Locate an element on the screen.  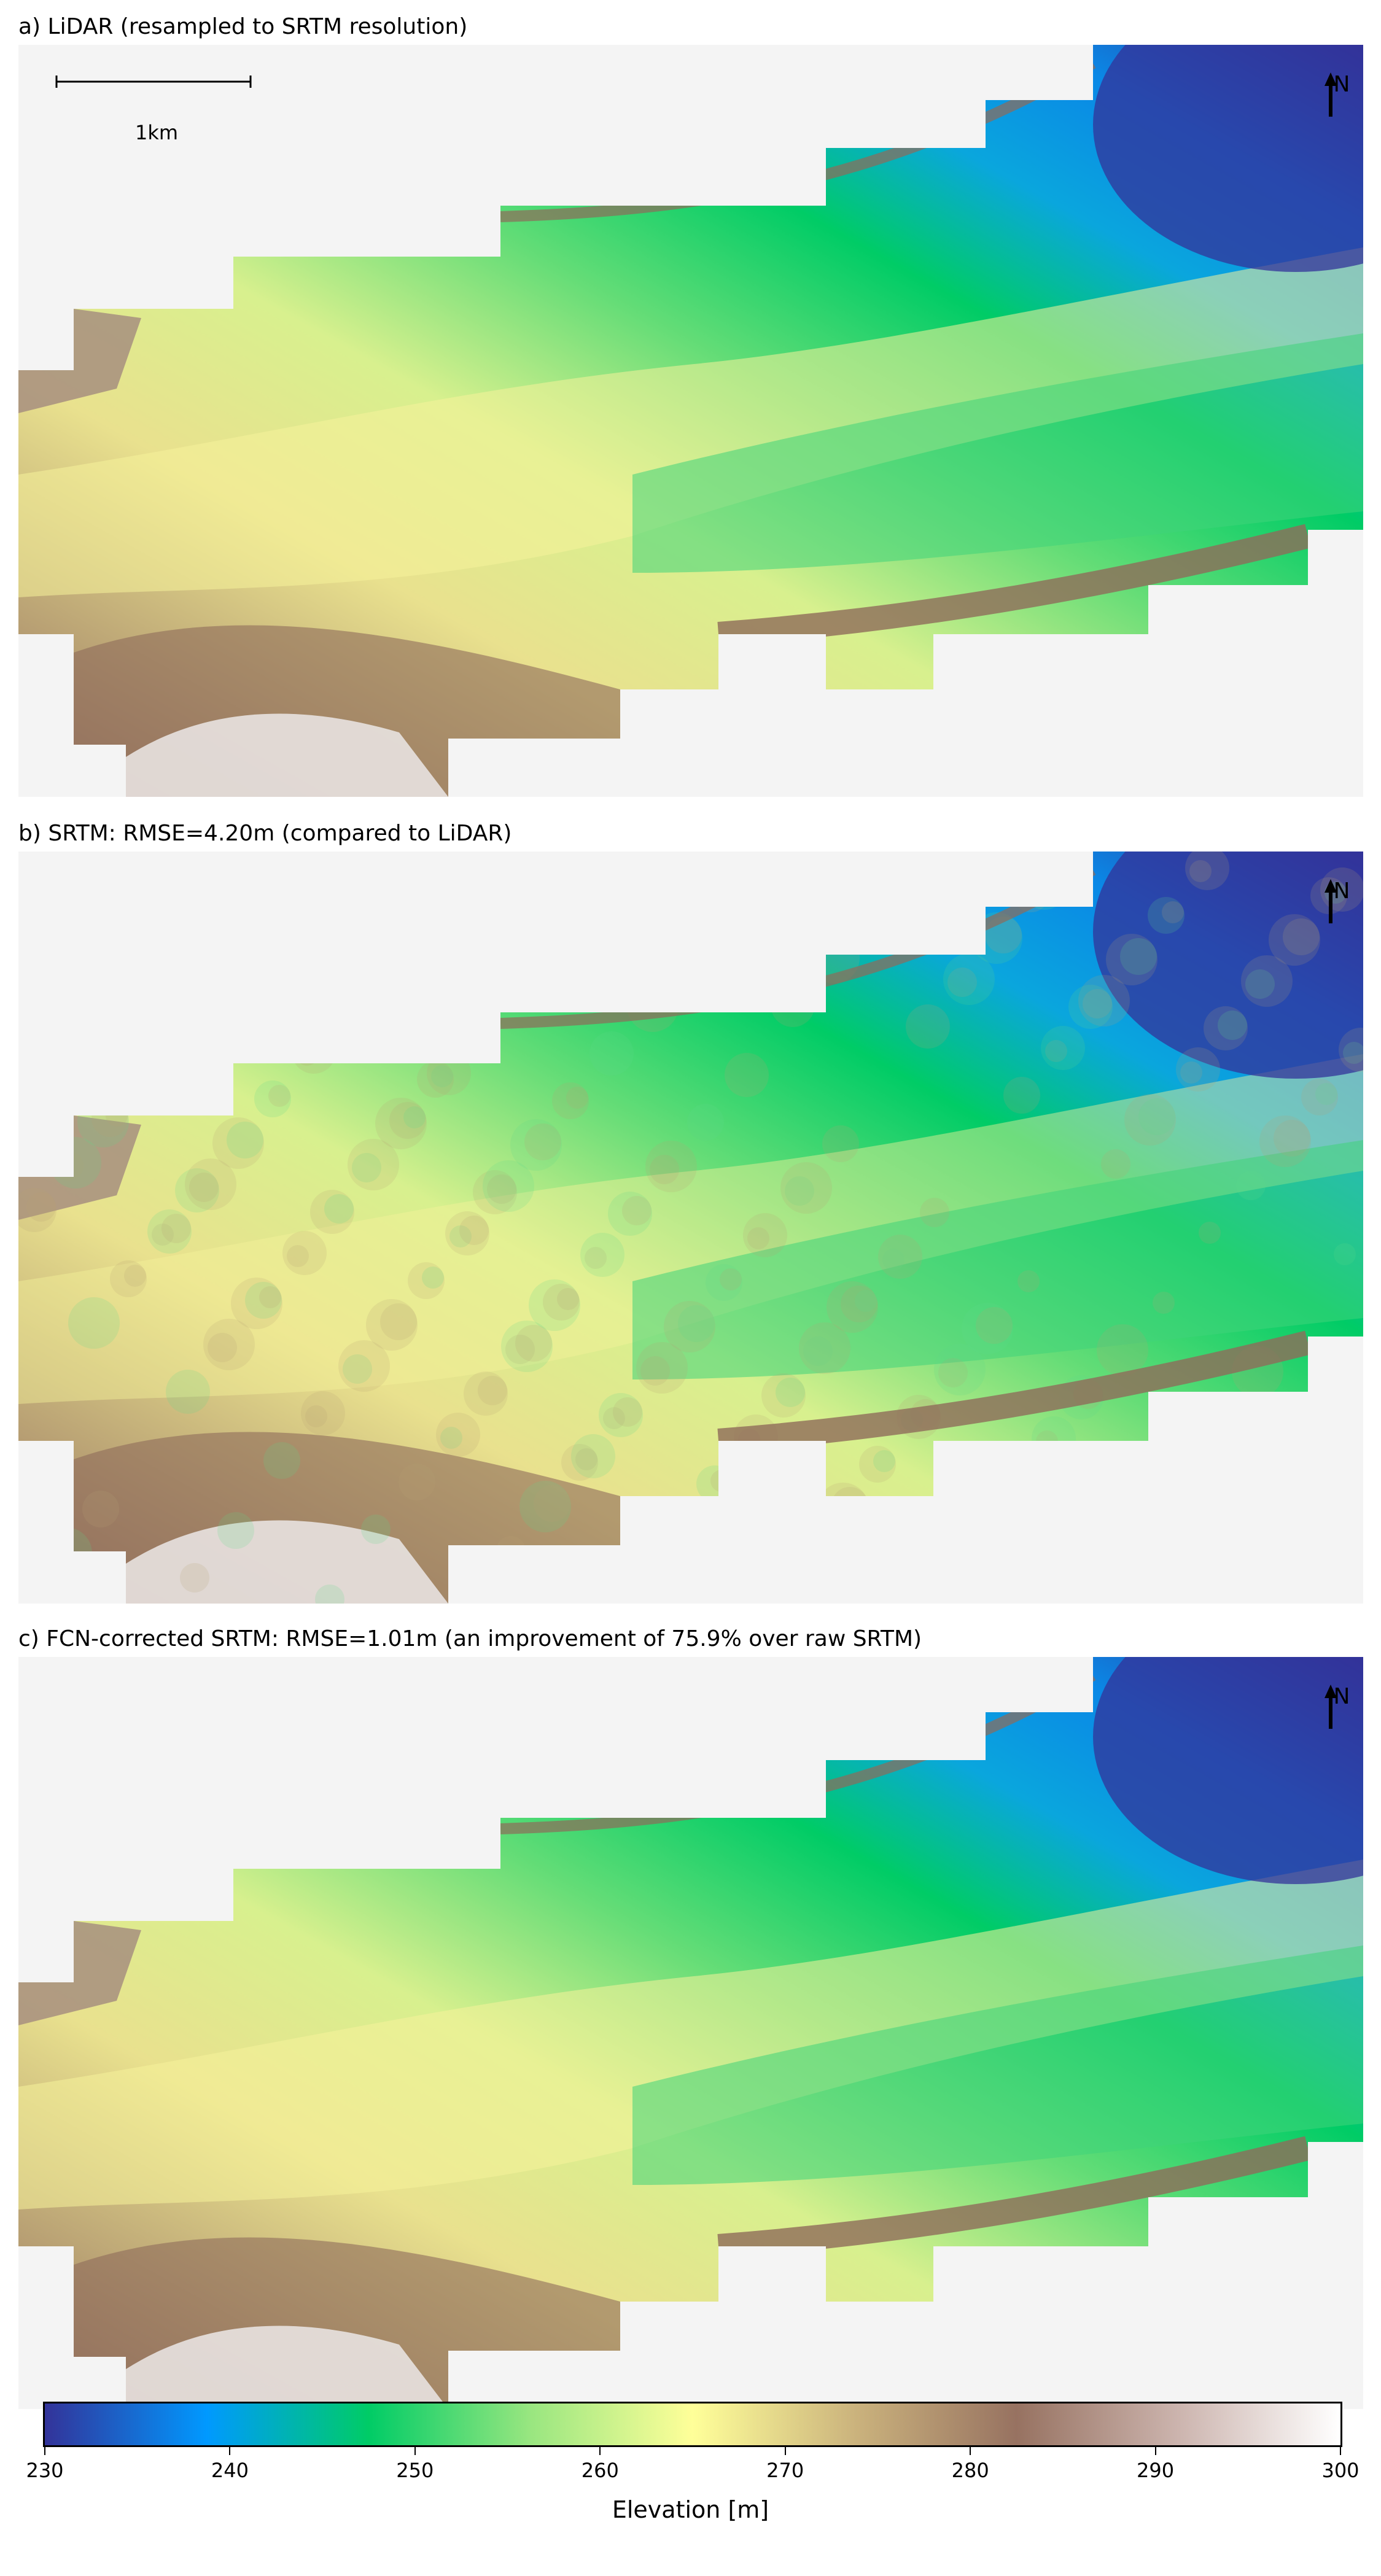
colorbar-tick-label: 260 is located at coordinates (600, 2470).